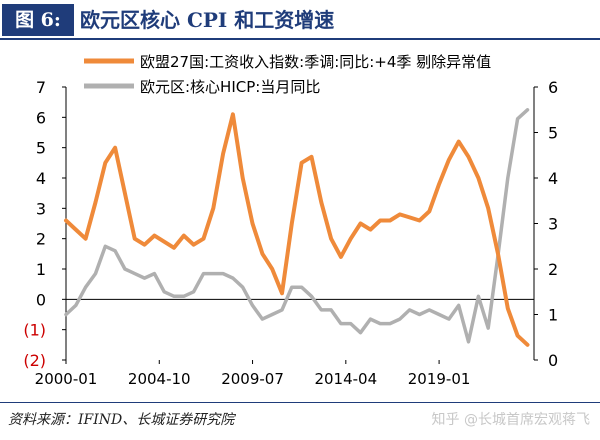  What do you see at coordinates (41, 269) in the screenshot?
I see `left-tick-label: 1` at bounding box center [41, 269].